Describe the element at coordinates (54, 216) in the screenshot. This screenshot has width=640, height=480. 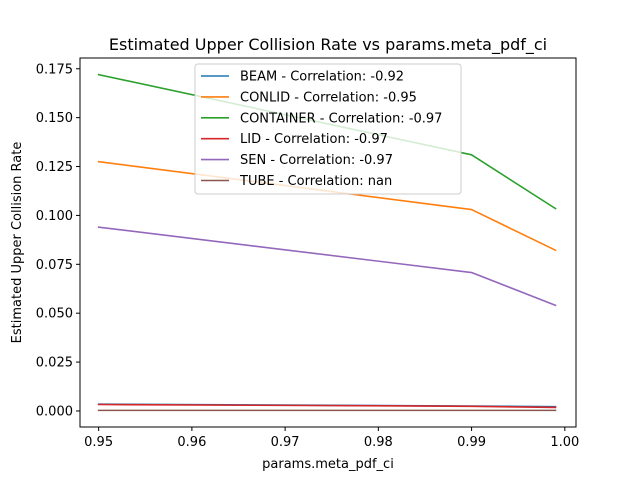
I see `y-tick-label: 0.100` at that location.